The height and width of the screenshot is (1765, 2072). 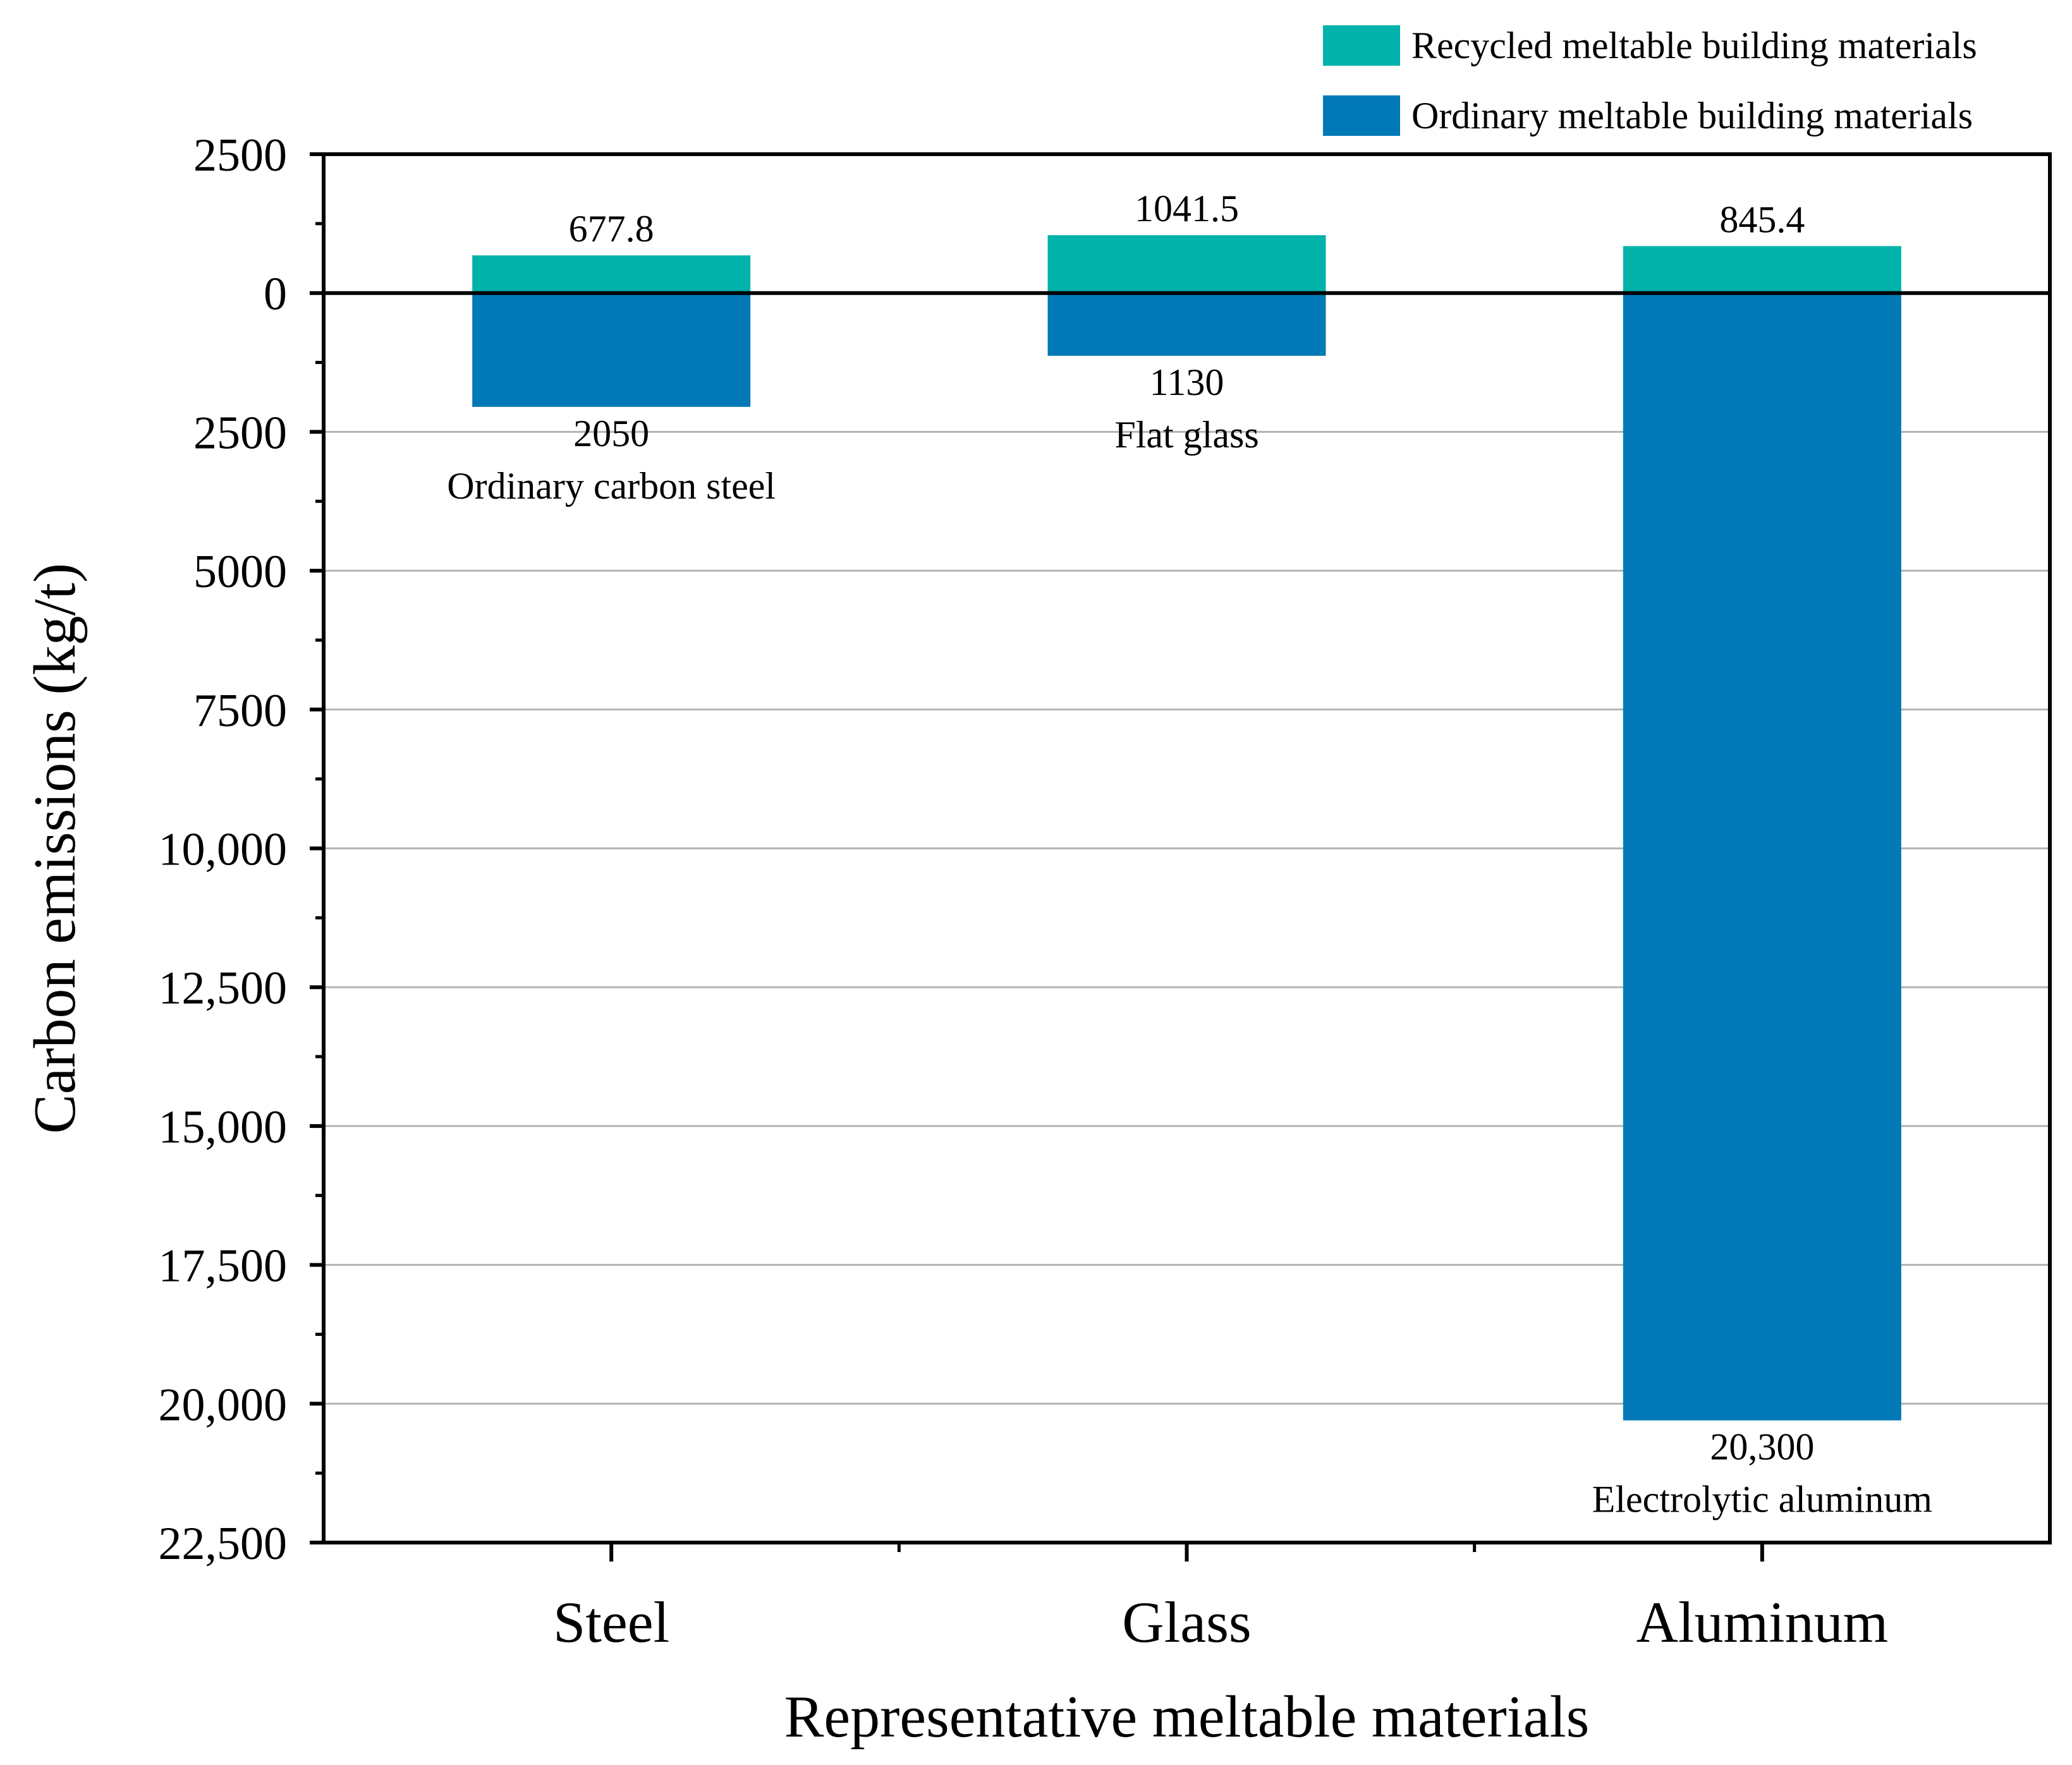 I want to click on value-label-ordinary: 20,300, so click(x=1762, y=1447).